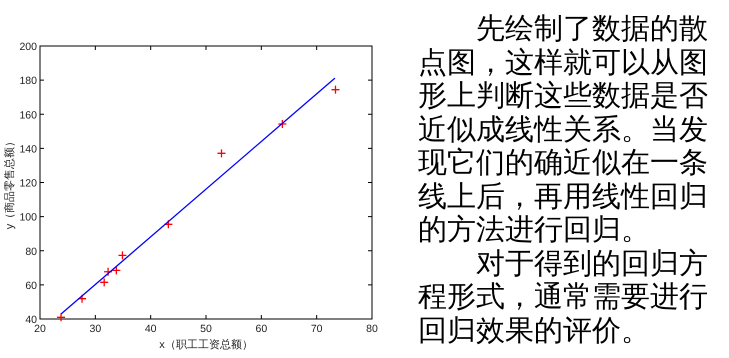 The width and height of the screenshot is (729, 358). Describe the element at coordinates (316, 329) in the screenshot. I see `x-tick-label: 70` at that location.